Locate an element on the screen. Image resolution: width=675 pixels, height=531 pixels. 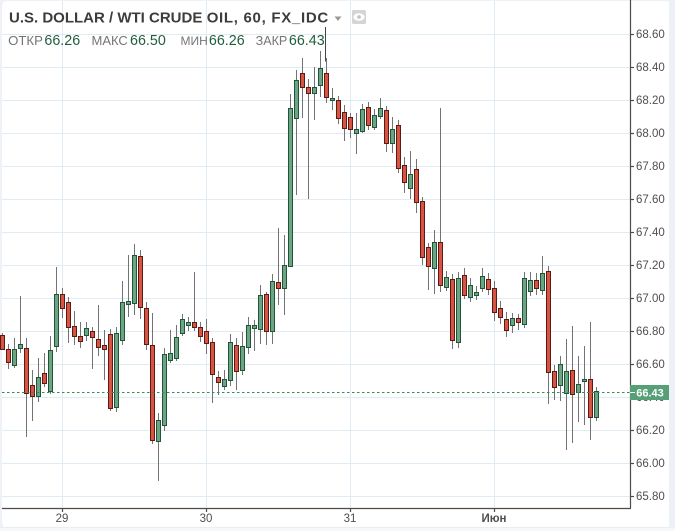
svg-text: Июн is located at coordinates (493, 519).